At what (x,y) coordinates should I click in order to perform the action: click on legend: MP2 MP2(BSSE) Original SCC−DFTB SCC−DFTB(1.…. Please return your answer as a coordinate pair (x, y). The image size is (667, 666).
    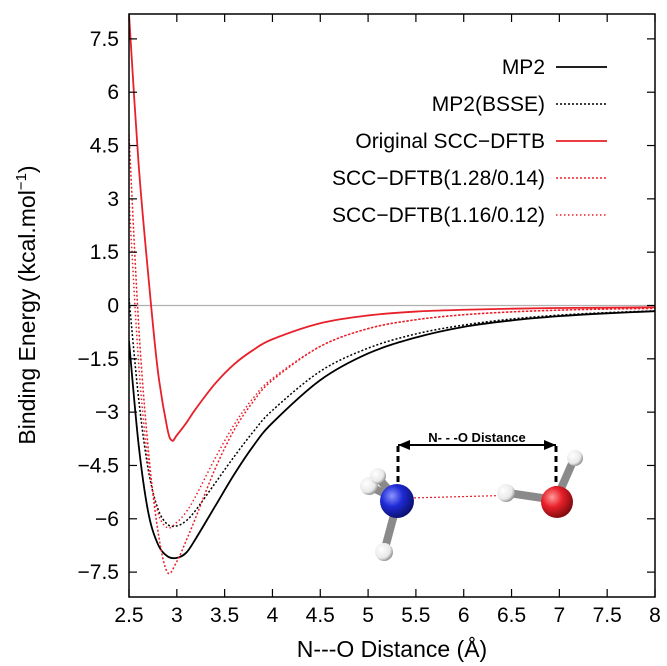
    Looking at the image, I should click on (469, 141).